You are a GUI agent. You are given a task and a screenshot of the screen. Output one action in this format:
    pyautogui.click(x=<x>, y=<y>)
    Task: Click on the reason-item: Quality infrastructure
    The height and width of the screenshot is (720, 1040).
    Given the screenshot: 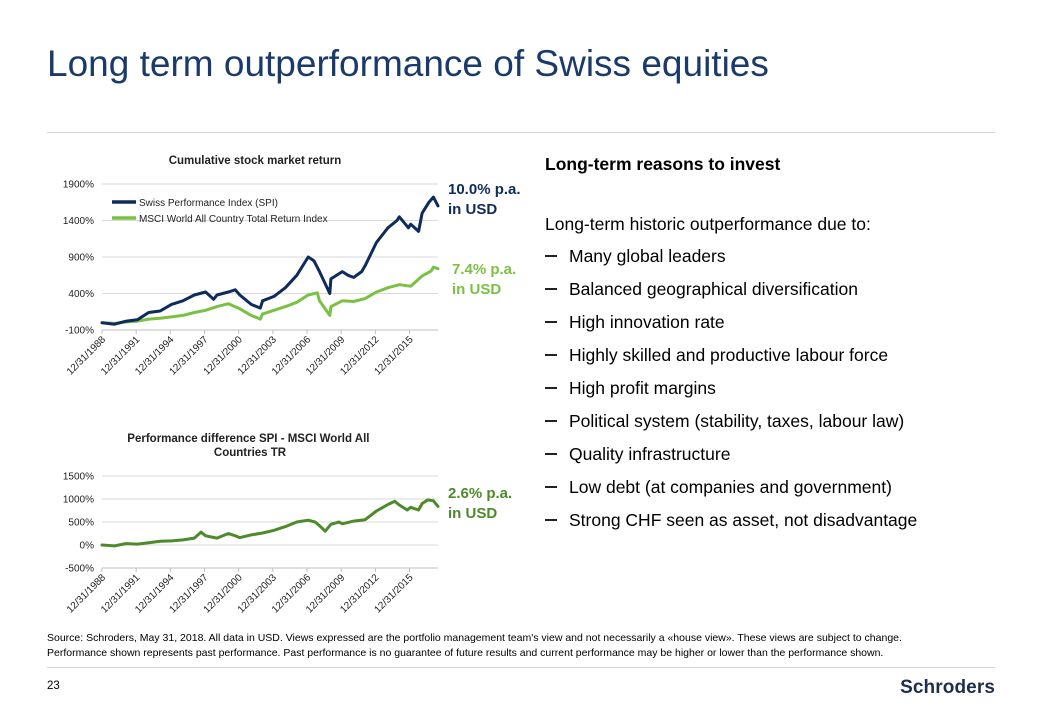 What is the action you would take?
    pyautogui.click(x=765, y=458)
    